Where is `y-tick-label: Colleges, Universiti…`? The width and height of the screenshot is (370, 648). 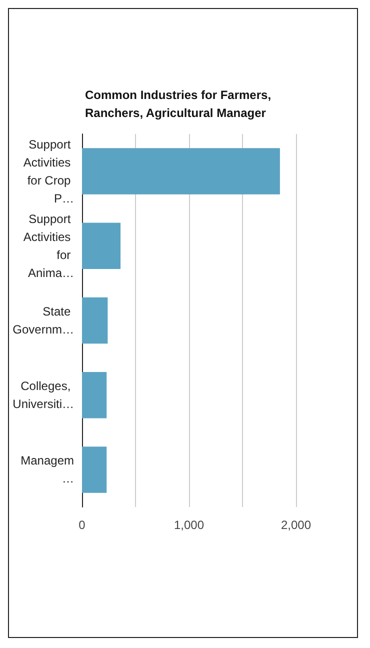
y-tick-label: Colleges, Universiti… is located at coordinates (43, 395).